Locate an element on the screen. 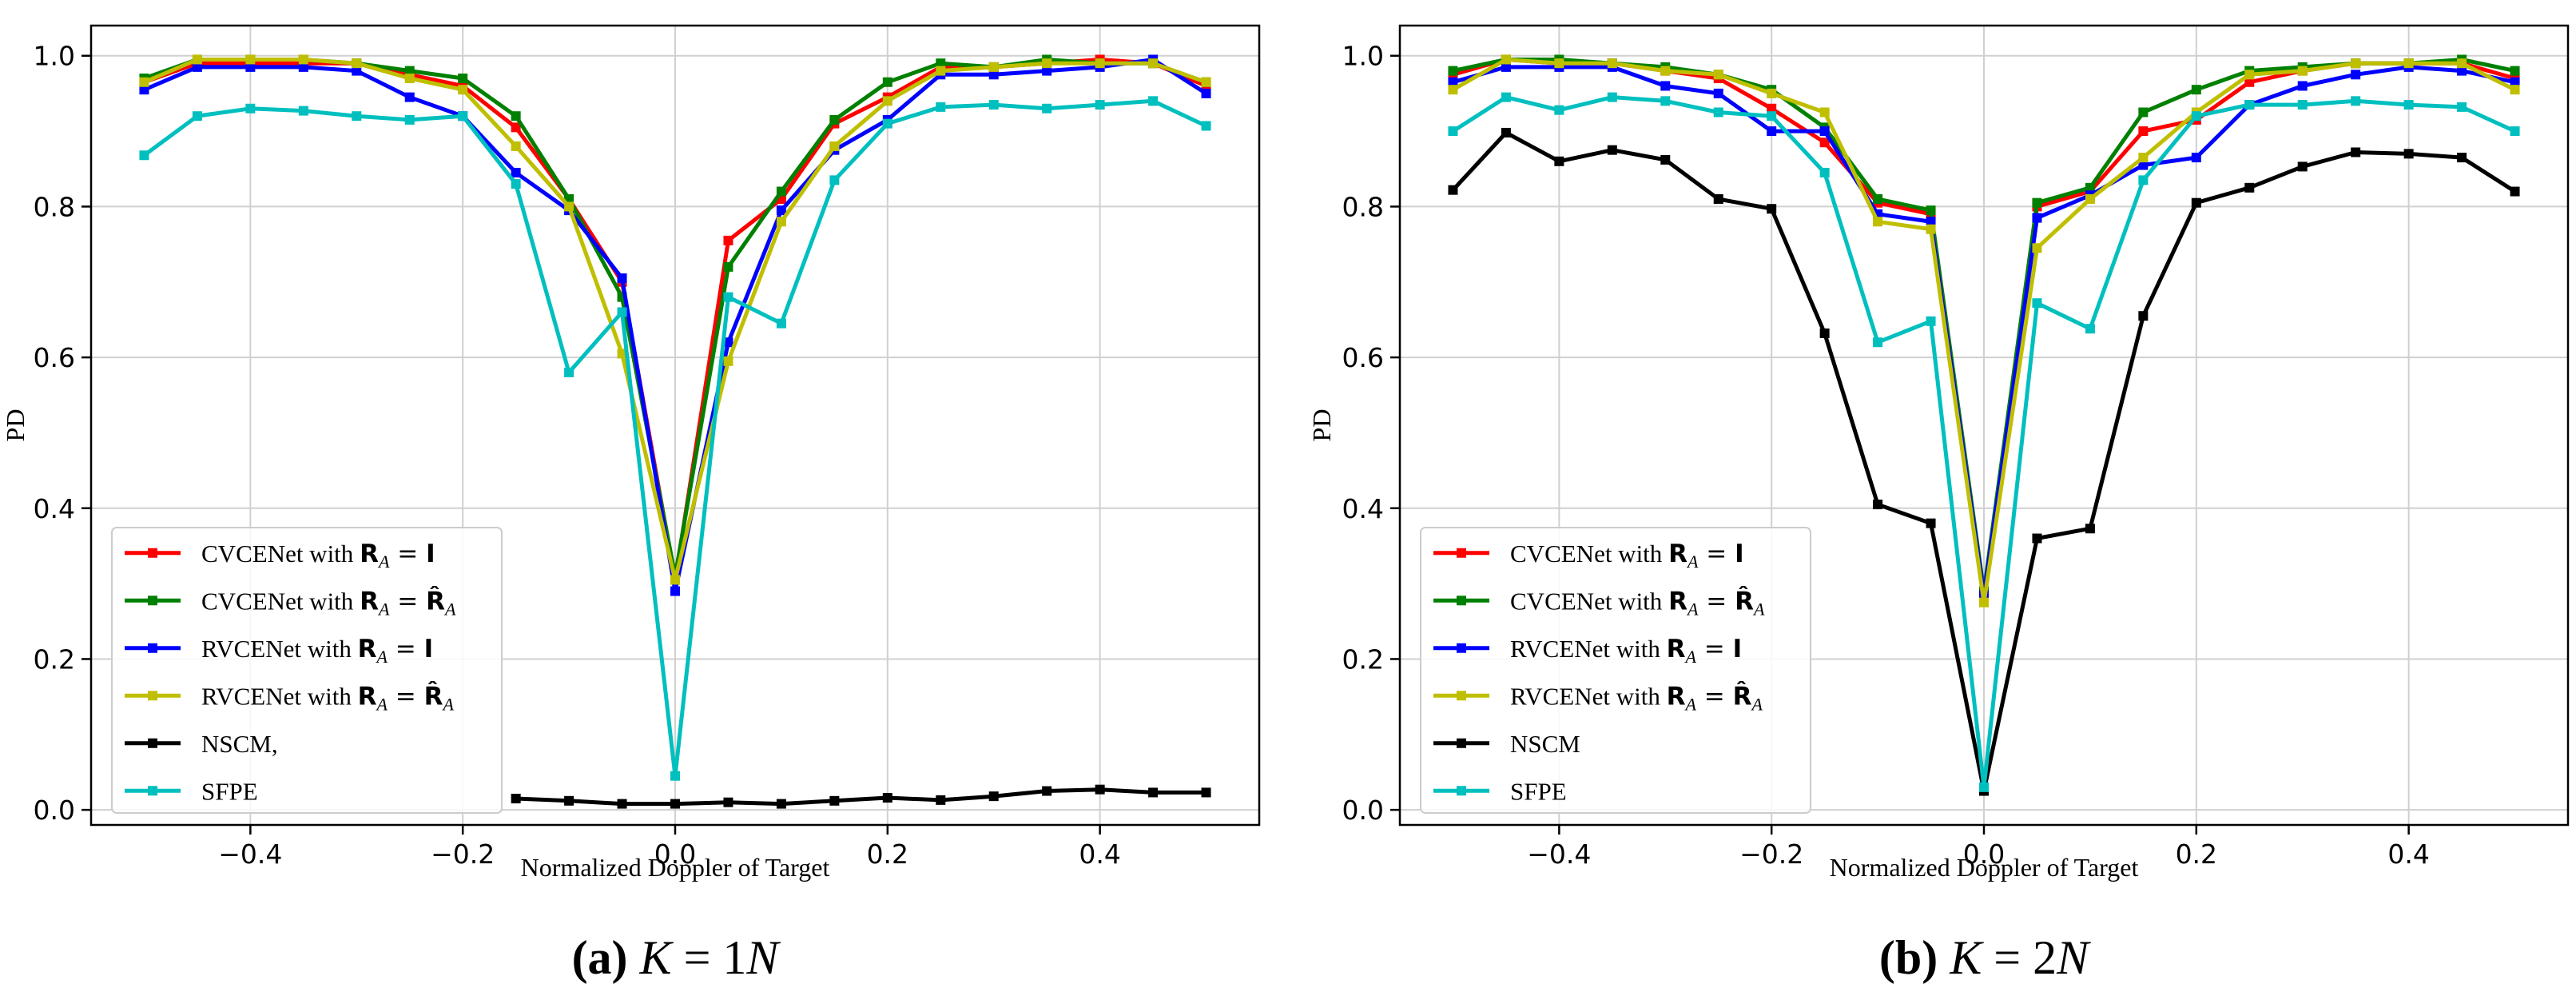  subplot-caption: (a) K = 1N is located at coordinates (676, 957).